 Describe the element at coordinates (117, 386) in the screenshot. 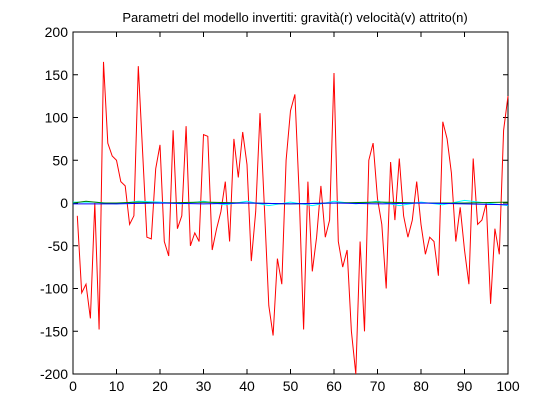

I see `x-tick-label: 10` at that location.